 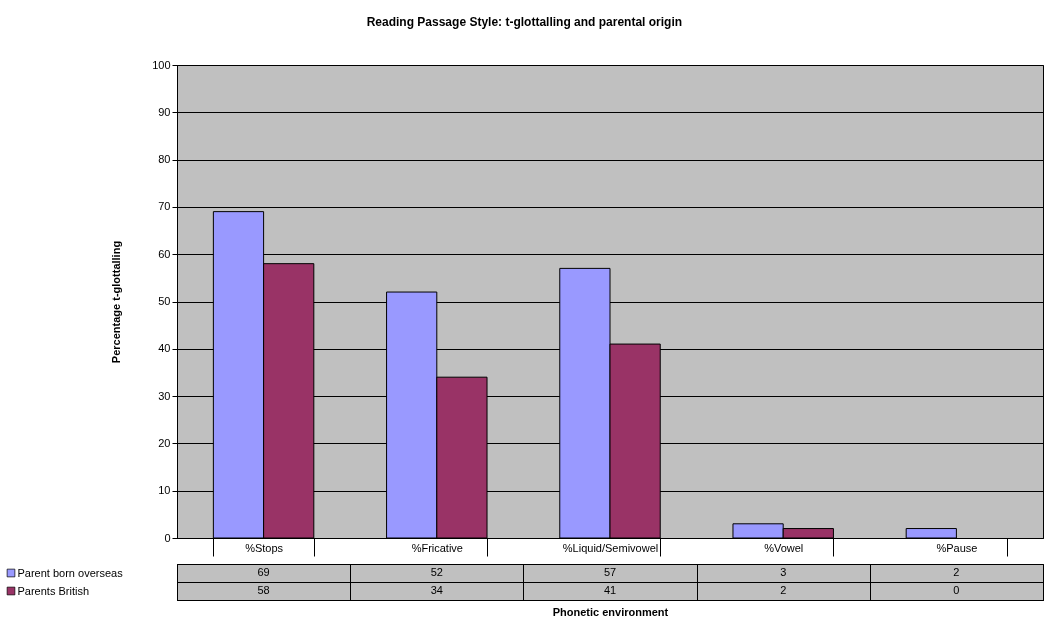 I want to click on y-tick-label: 50, so click(x=164, y=301).